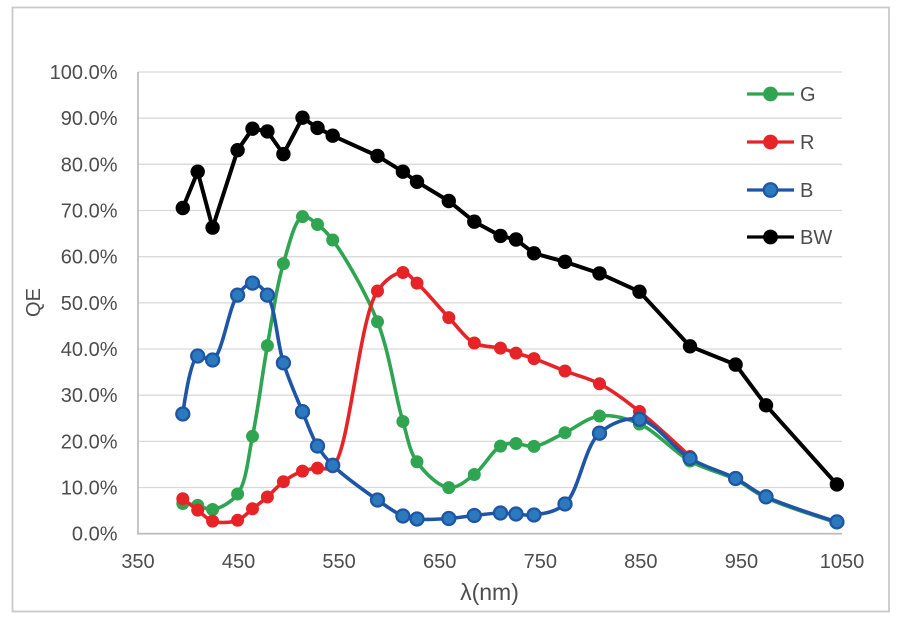 Image resolution: width=903 pixels, height=623 pixels. Describe the element at coordinates (238, 562) in the screenshot. I see `svg-text: 450` at that location.